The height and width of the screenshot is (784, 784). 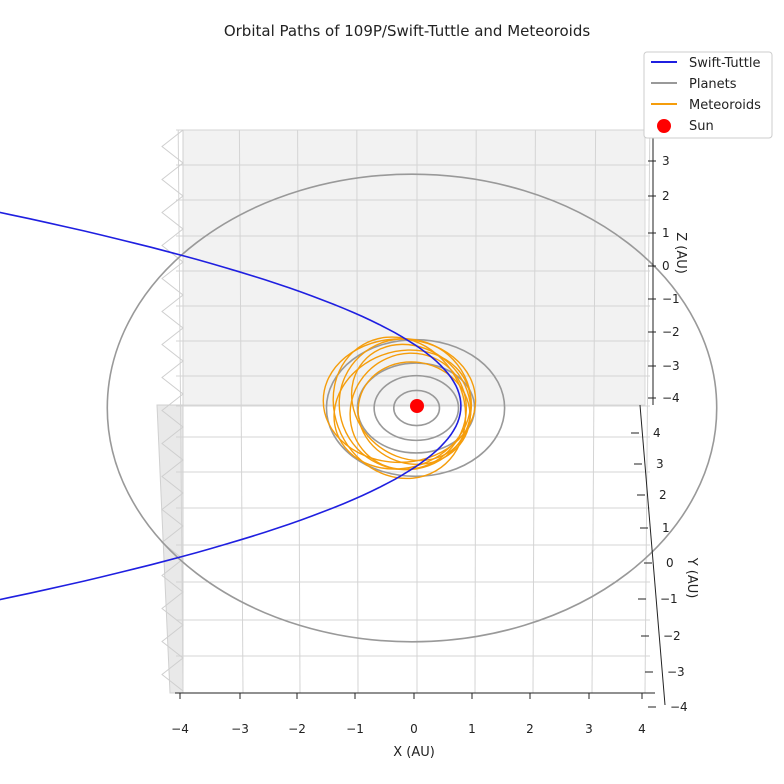 I want to click on x-tick-label: 3, so click(x=589, y=729).